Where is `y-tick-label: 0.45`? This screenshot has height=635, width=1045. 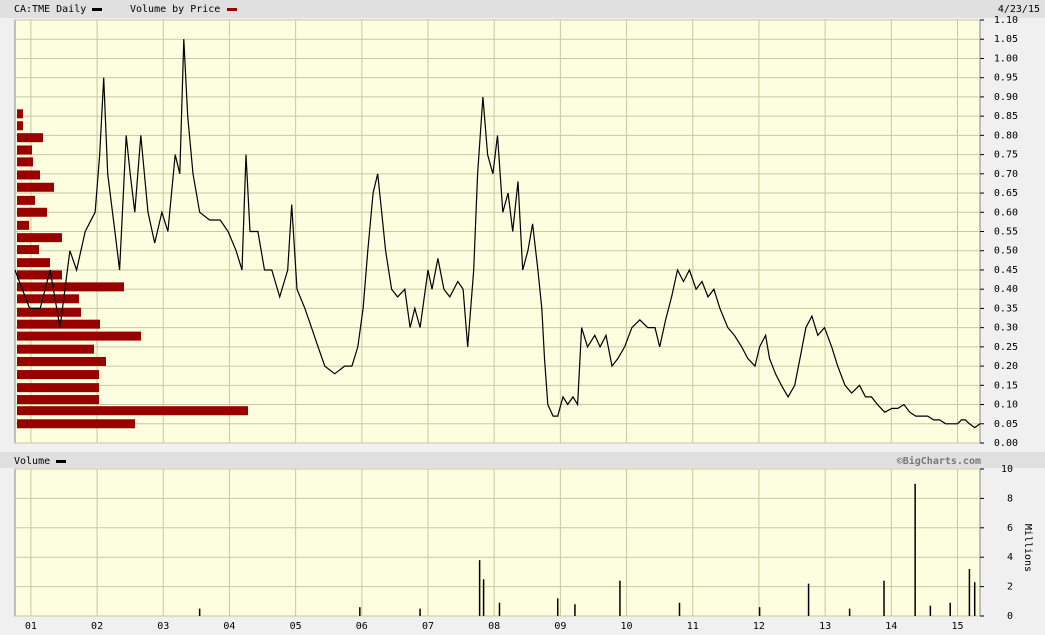
y-tick-label: 0.45 is located at coordinates (1006, 270).